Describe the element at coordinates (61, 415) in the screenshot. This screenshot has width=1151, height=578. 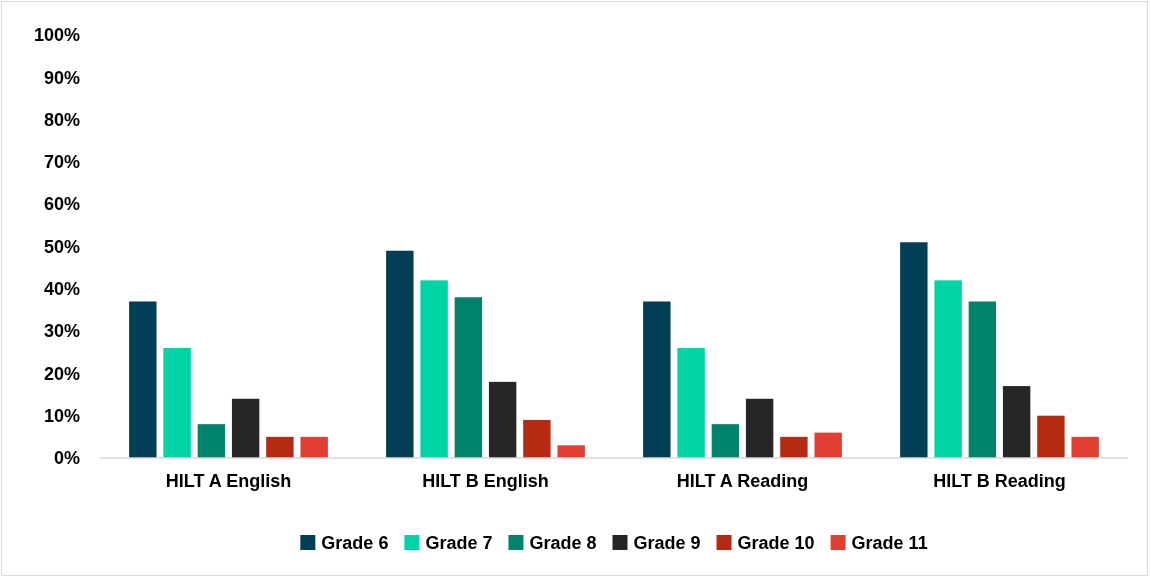
I see `y-tick-label: 10%` at that location.